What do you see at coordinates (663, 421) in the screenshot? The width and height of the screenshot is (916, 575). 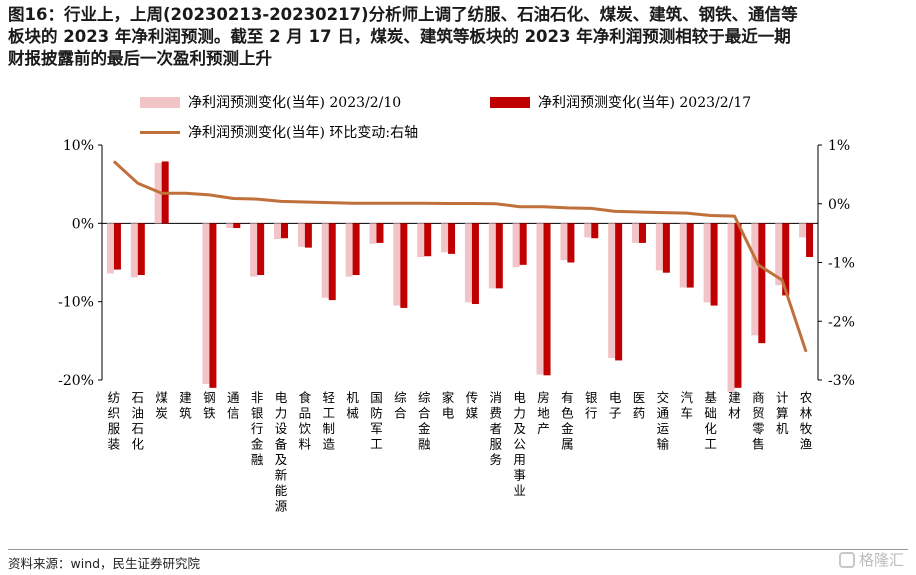 I see `category-label: 交通运输` at bounding box center [663, 421].